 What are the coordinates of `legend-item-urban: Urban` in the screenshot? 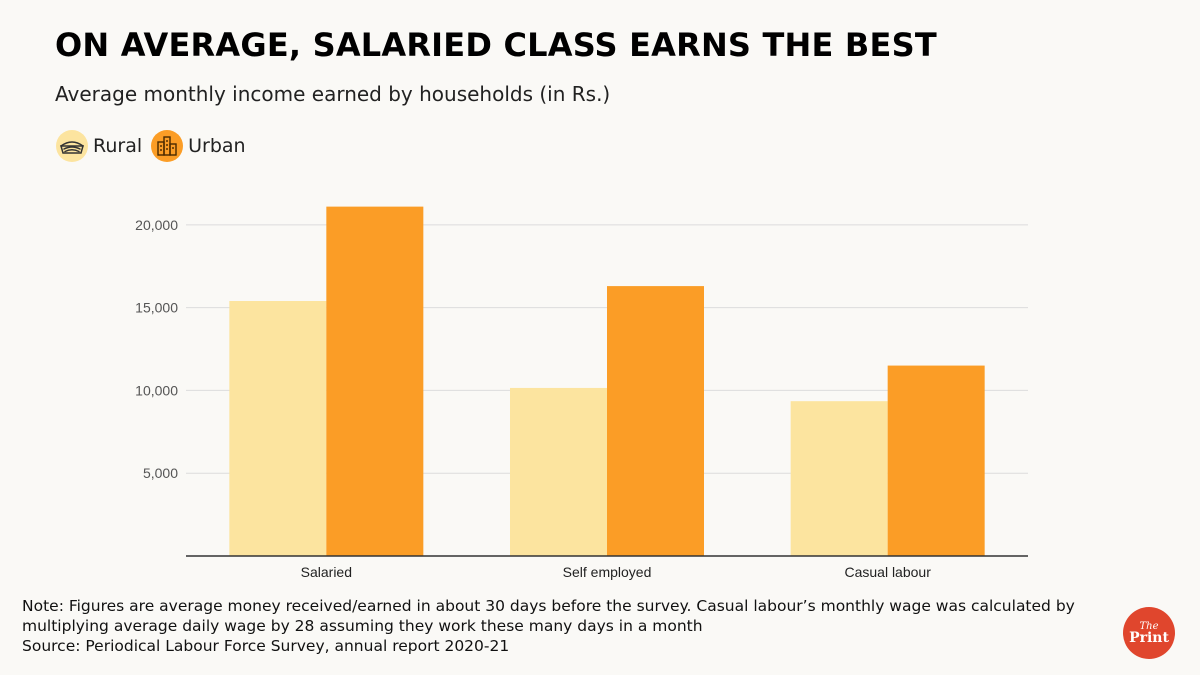 It's located at (199, 146).